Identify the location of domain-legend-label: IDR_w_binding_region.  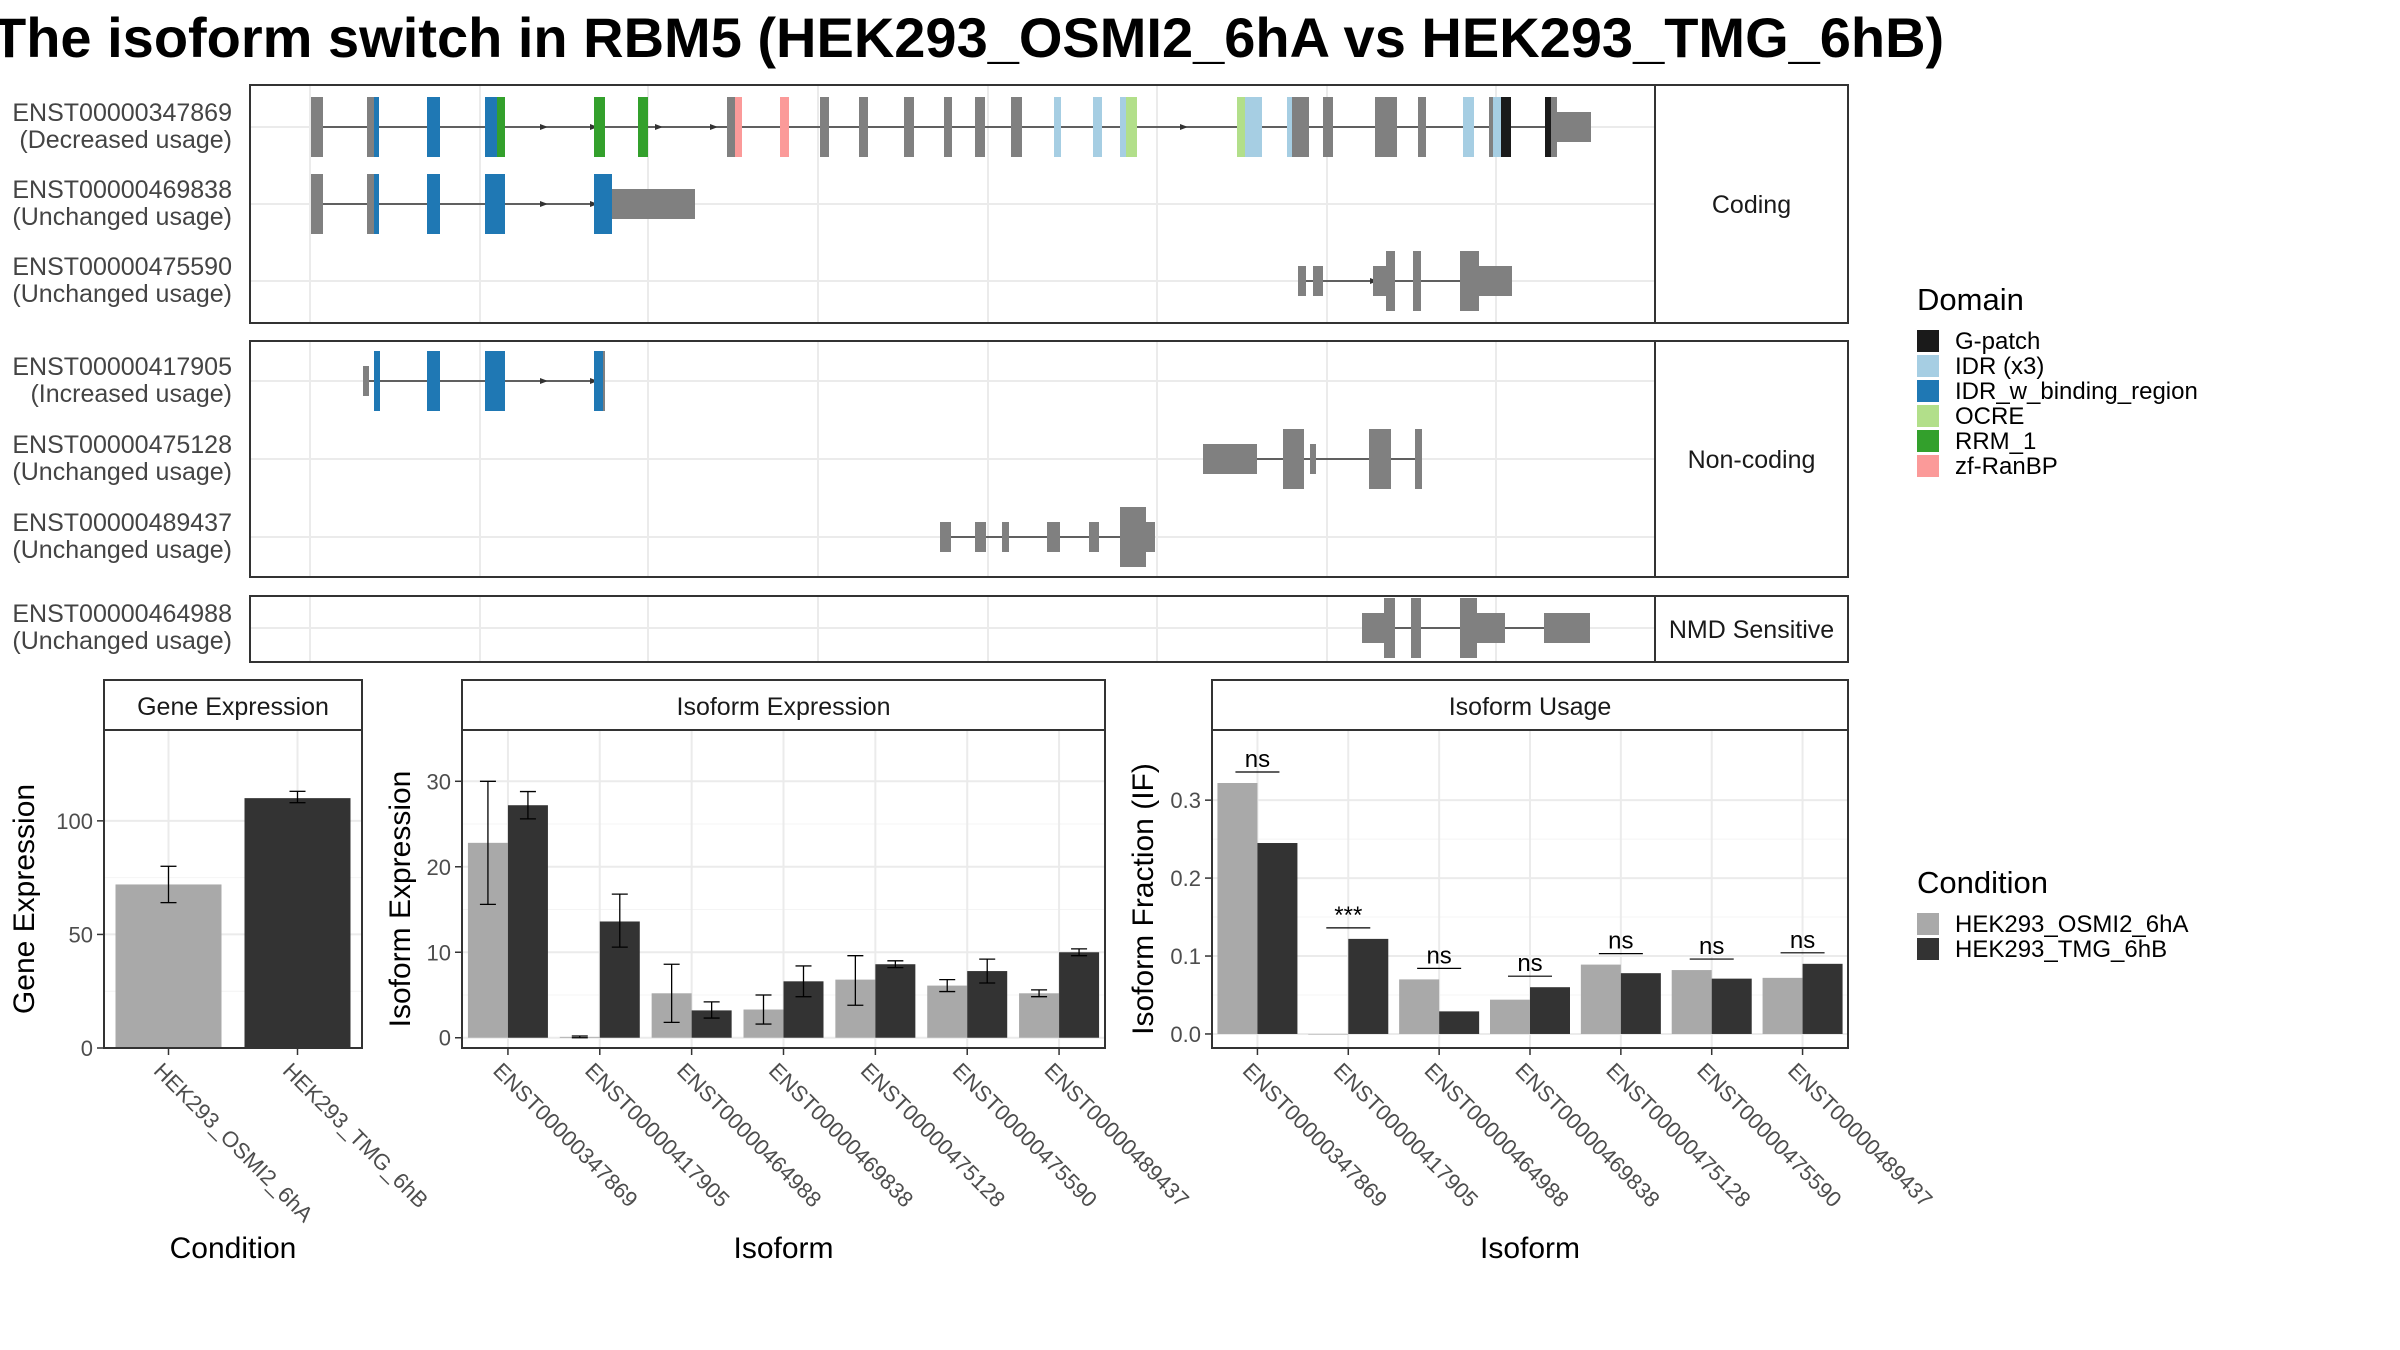
(2076, 391).